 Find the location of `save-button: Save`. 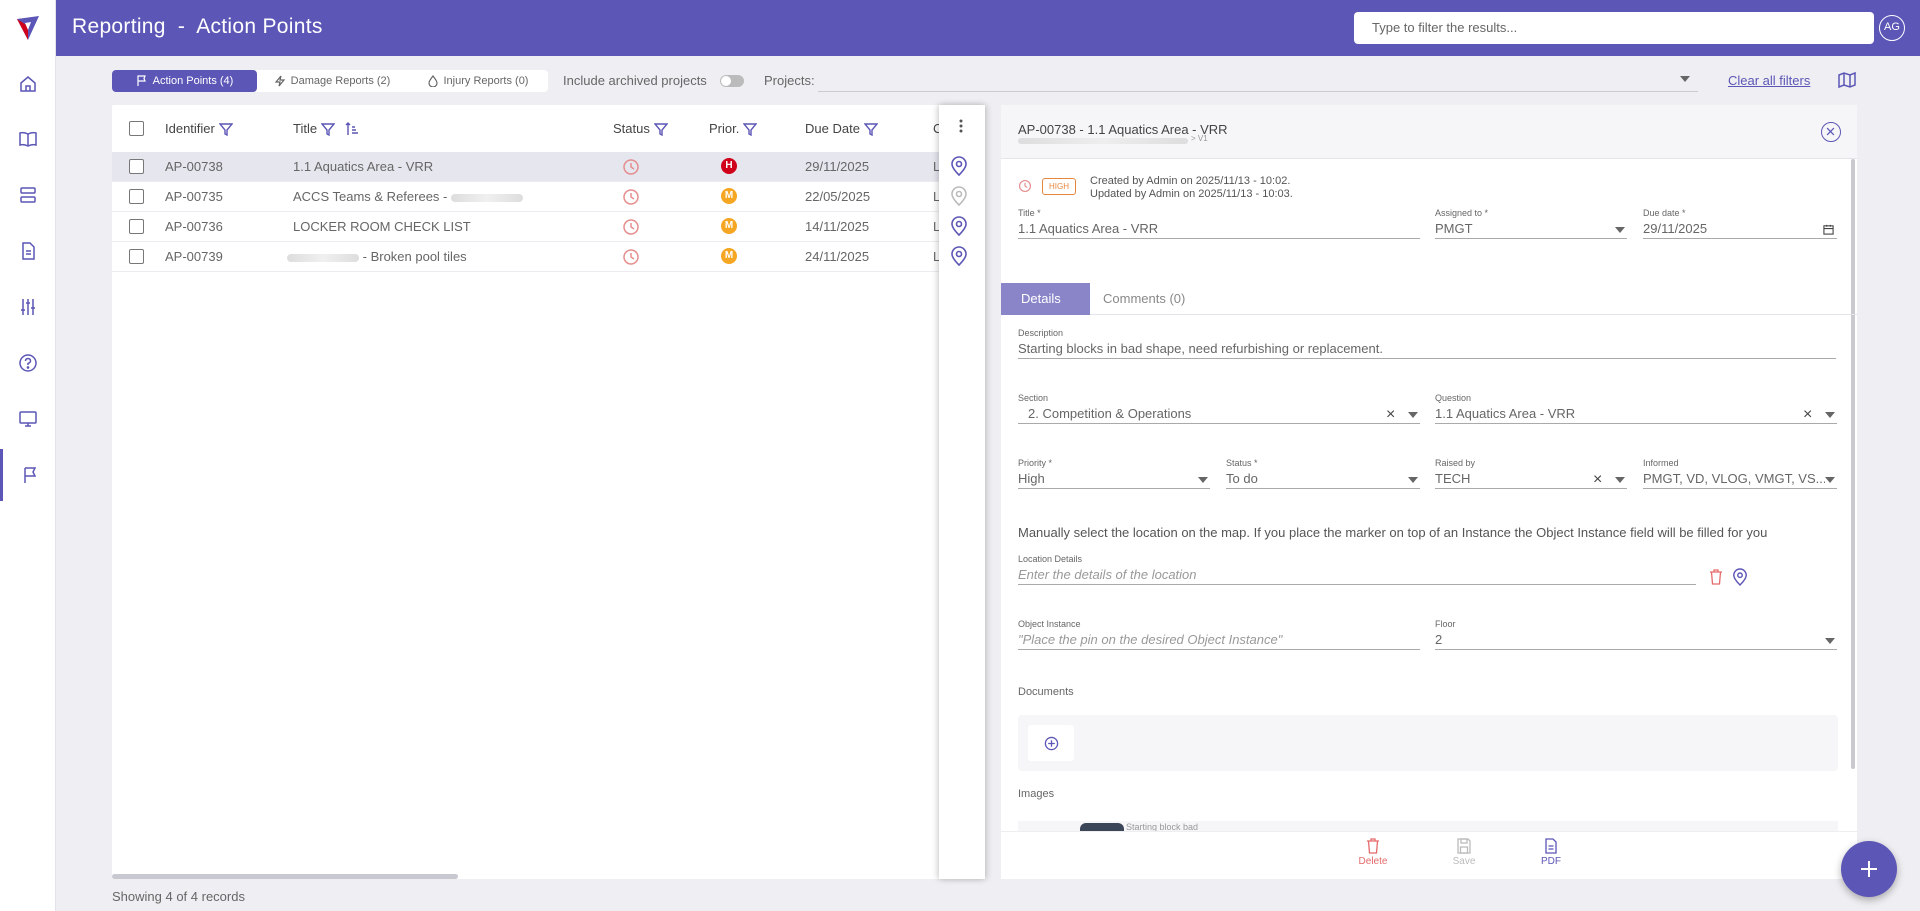

save-button: Save is located at coordinates (1464, 852).